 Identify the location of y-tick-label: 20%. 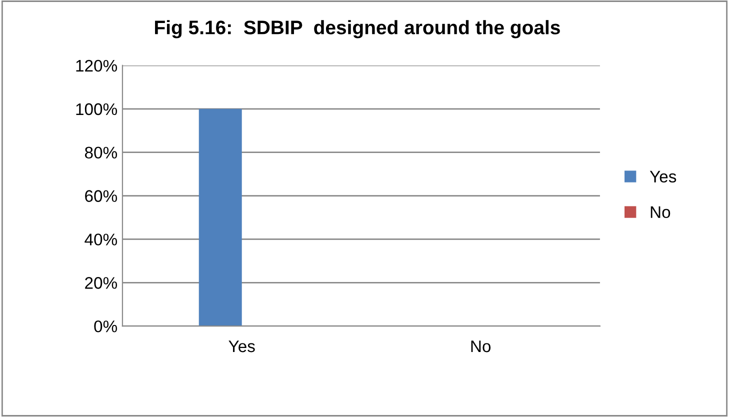
(101, 283).